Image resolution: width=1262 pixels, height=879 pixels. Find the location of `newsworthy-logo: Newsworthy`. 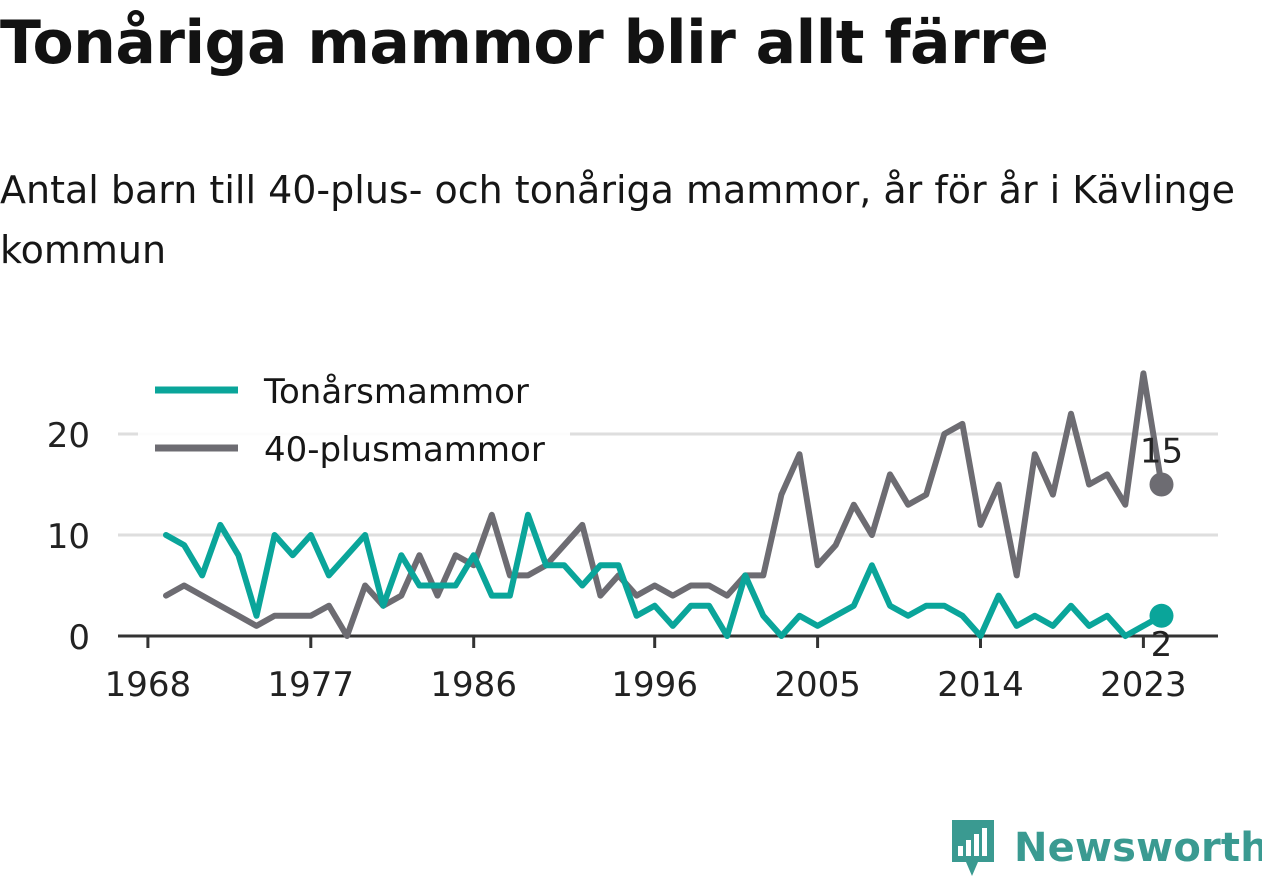

newsworthy-logo: Newsworthy is located at coordinates (1105, 848).